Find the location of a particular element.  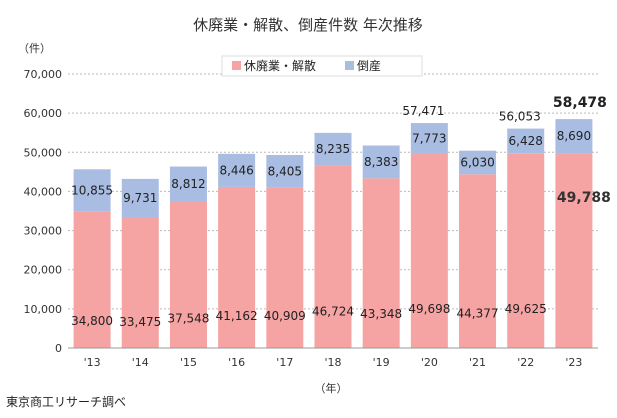

total-label: 57,471 is located at coordinates (423, 111).